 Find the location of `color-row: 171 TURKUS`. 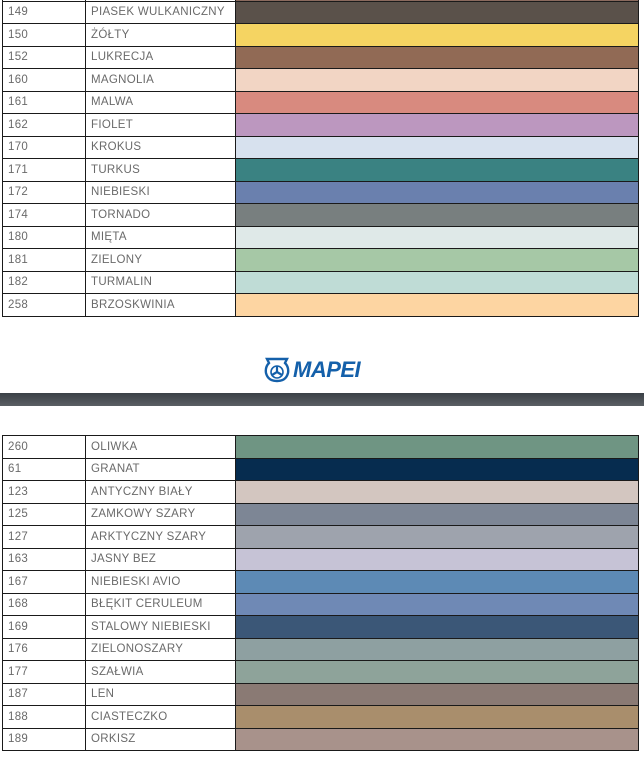

color-row: 171 TURKUS is located at coordinates (320, 170).